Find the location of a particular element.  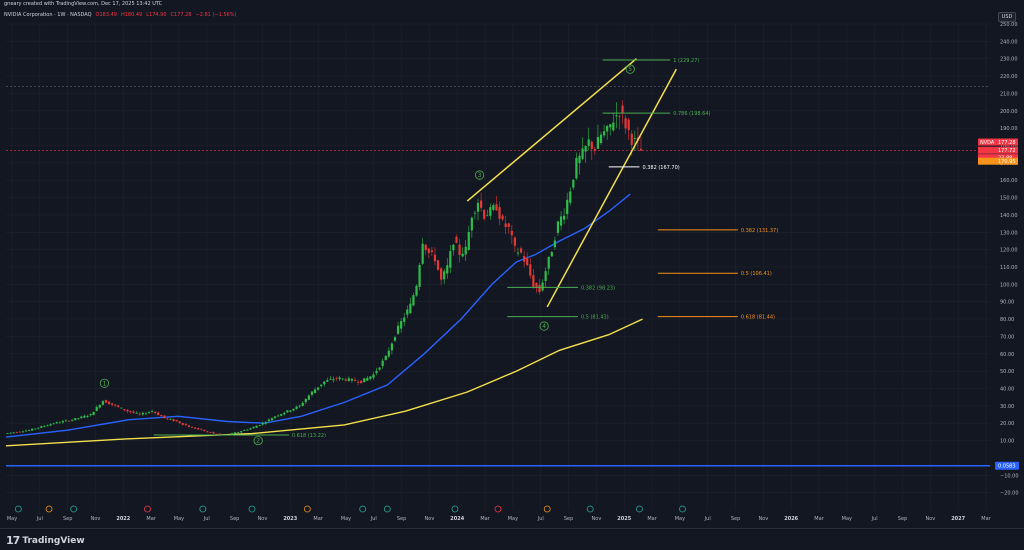

zero-line-price-tag is located at coordinates (1007, 465).